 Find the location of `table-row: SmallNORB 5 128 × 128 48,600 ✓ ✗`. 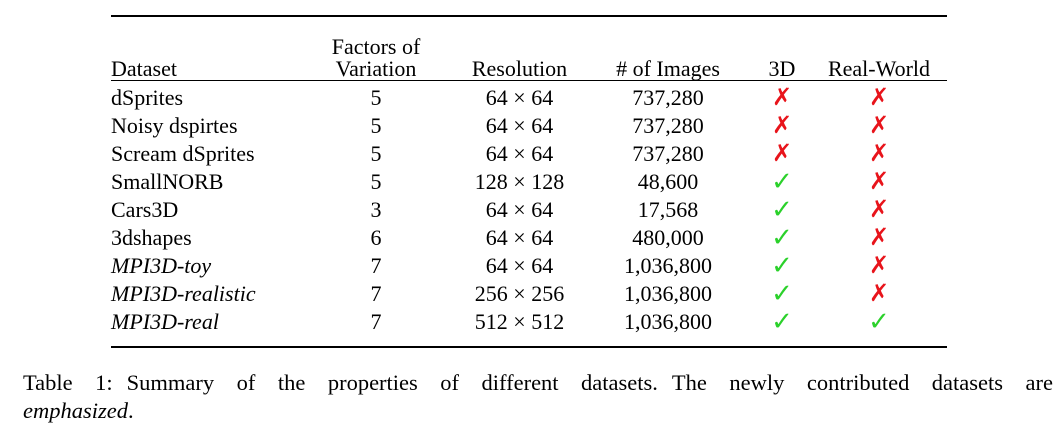

table-row: SmallNORB 5 128 × 128 48,600 ✓ ✗ is located at coordinates (529, 182).